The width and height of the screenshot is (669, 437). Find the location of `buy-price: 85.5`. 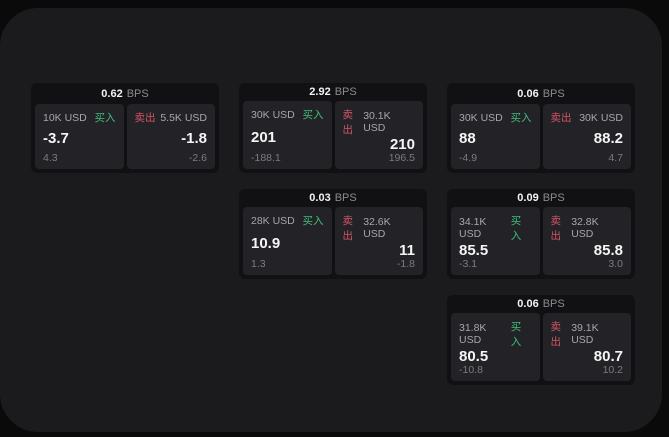

buy-price: 85.5 is located at coordinates (474, 250).